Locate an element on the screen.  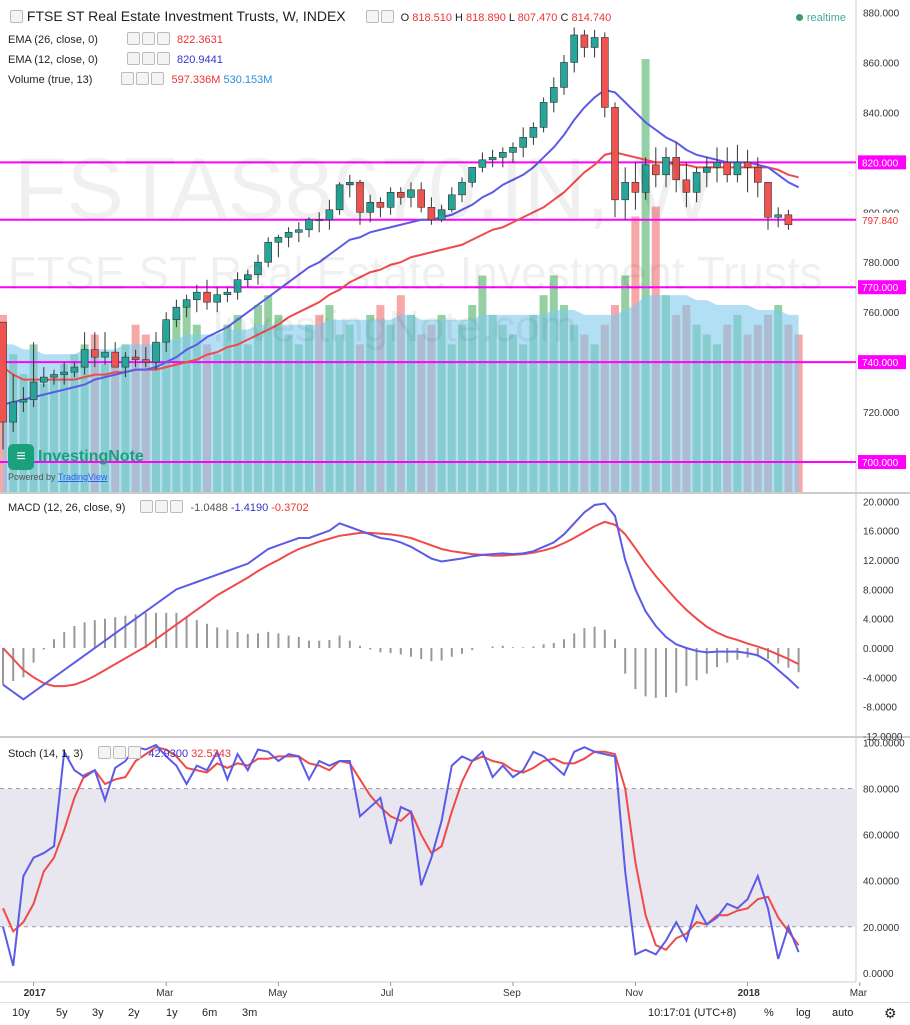
time-tick-label: 2017 is located at coordinates (35, 993).